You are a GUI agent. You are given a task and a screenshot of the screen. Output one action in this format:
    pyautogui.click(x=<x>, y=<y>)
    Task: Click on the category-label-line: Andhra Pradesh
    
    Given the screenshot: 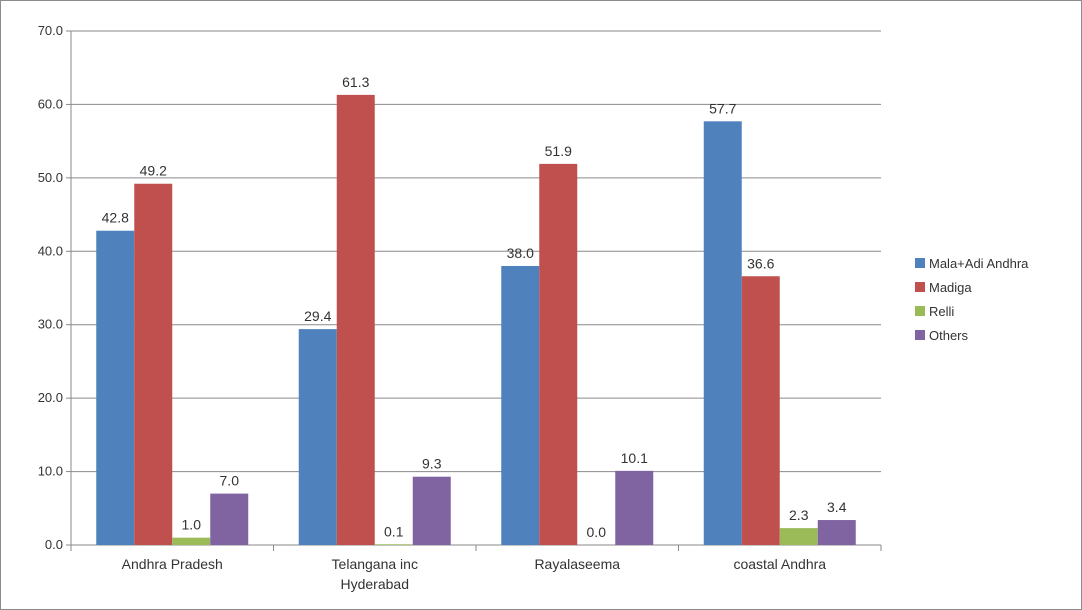 What is the action you would take?
    pyautogui.click(x=172, y=564)
    